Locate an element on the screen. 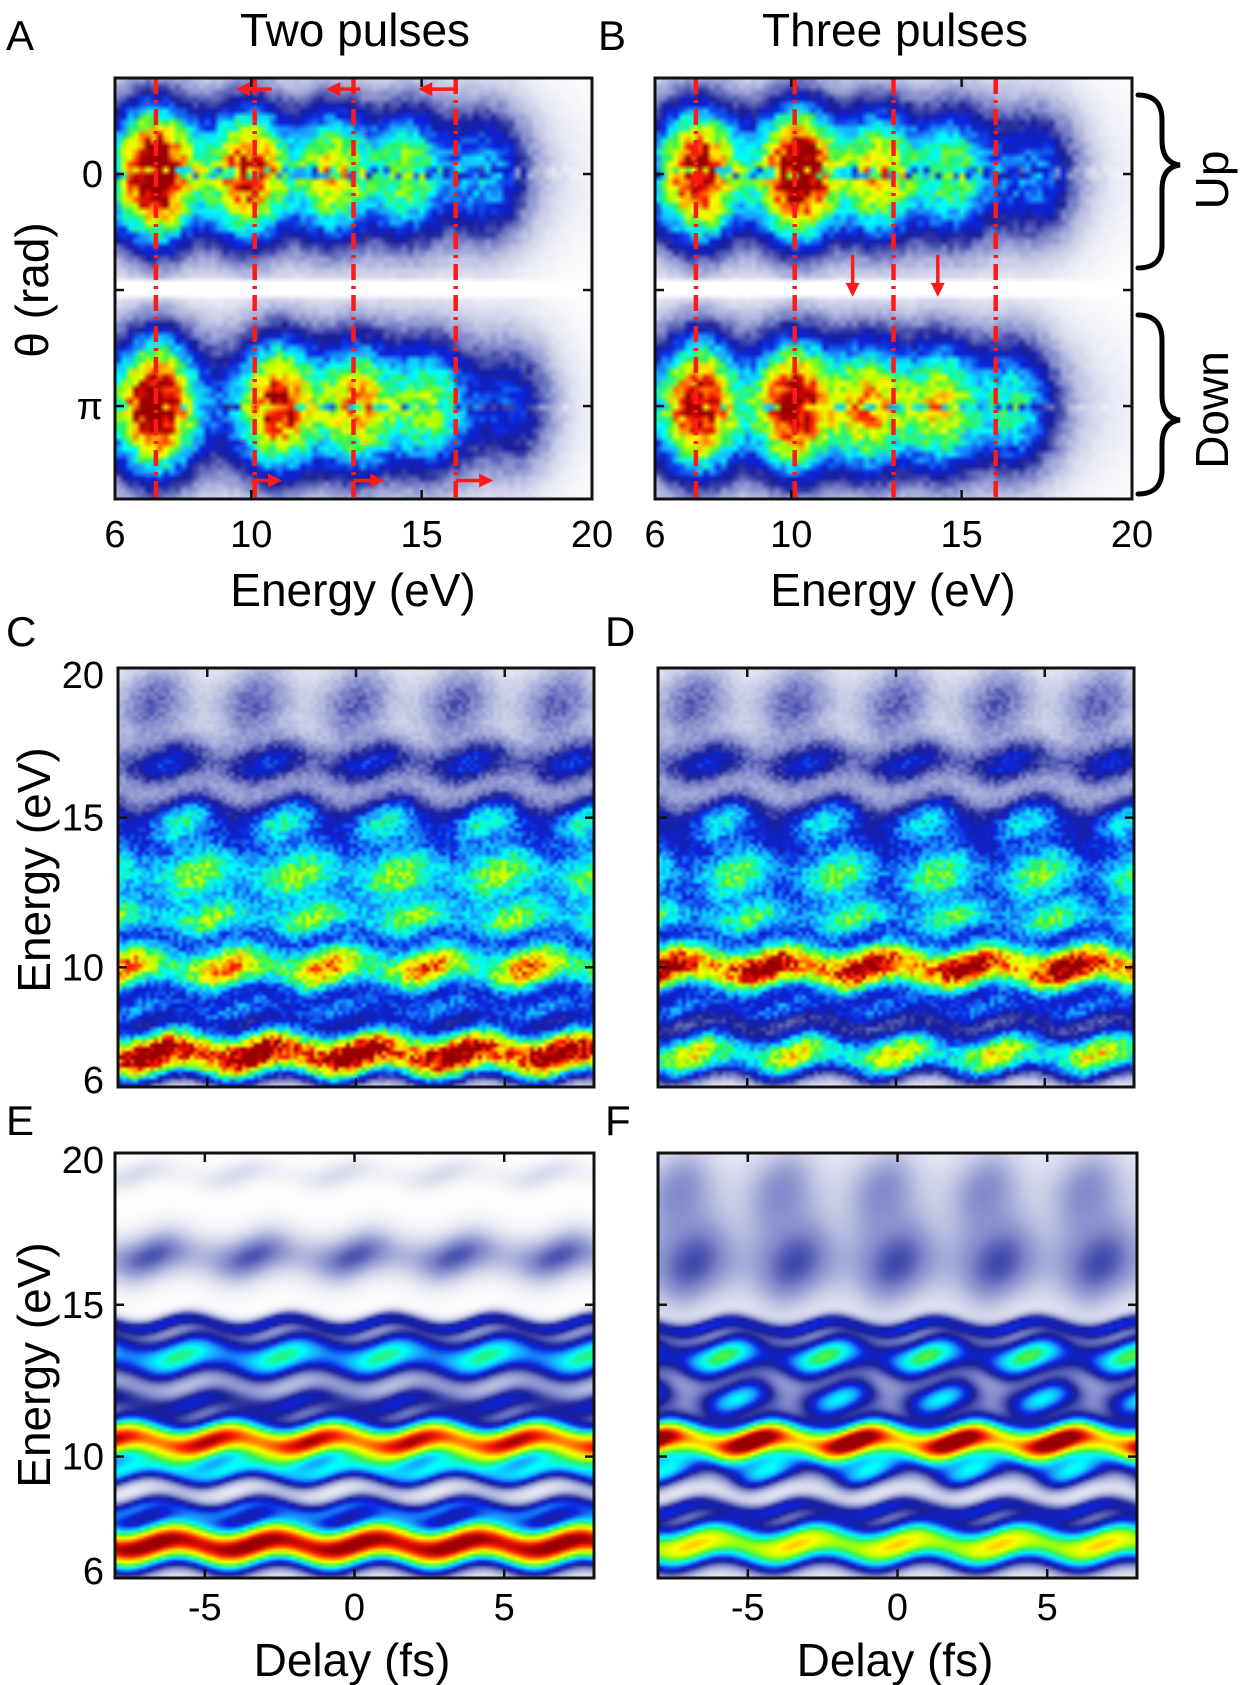  panel-A-ticks is located at coordinates (353, 288).